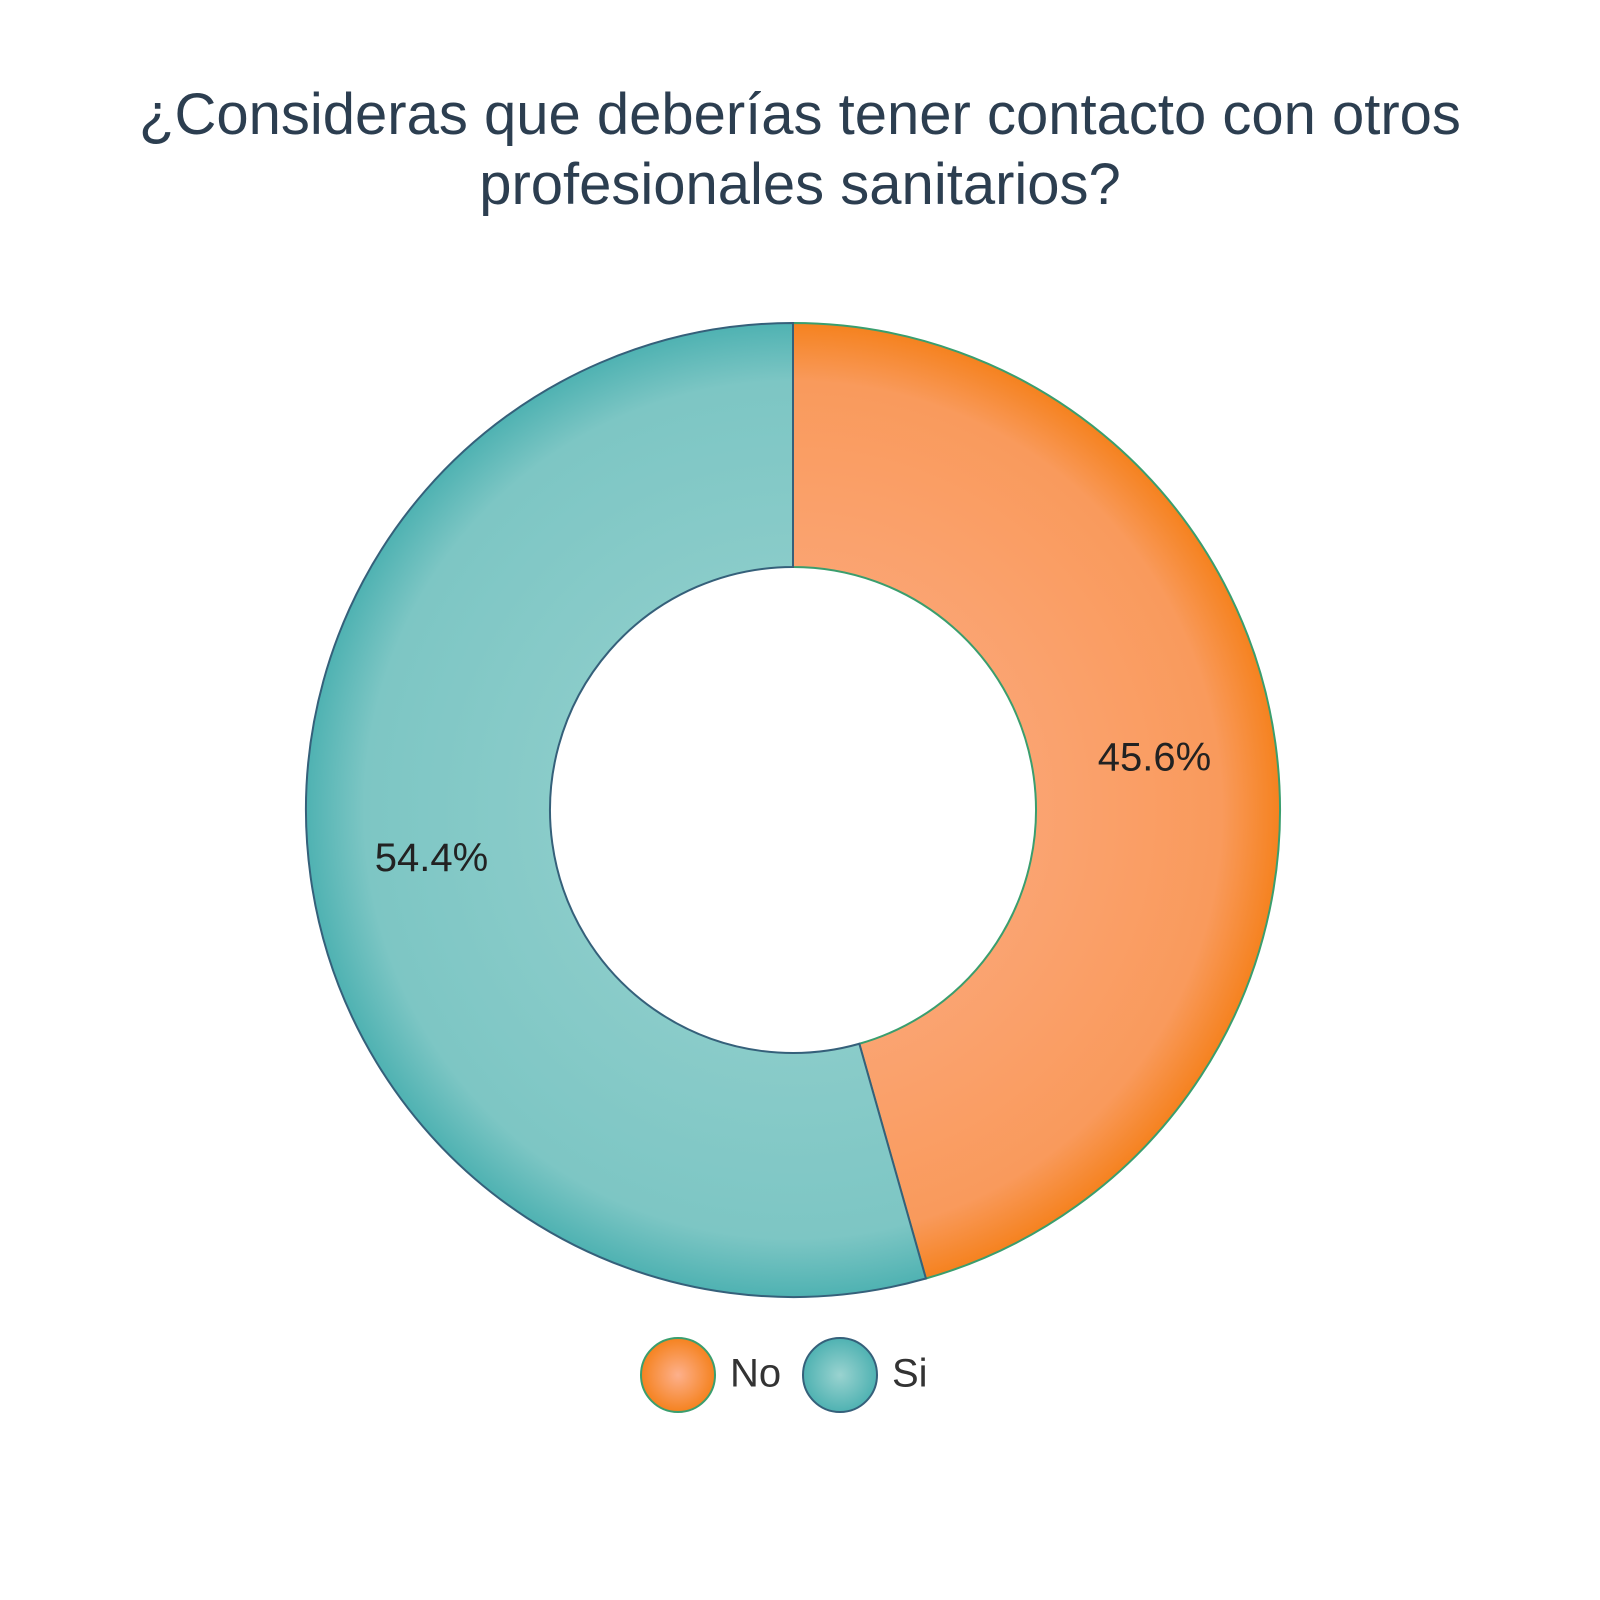 Image resolution: width=1600 pixels, height=1600 pixels. What do you see at coordinates (1154, 757) in the screenshot?
I see `slice-label-no: 45.6%` at bounding box center [1154, 757].